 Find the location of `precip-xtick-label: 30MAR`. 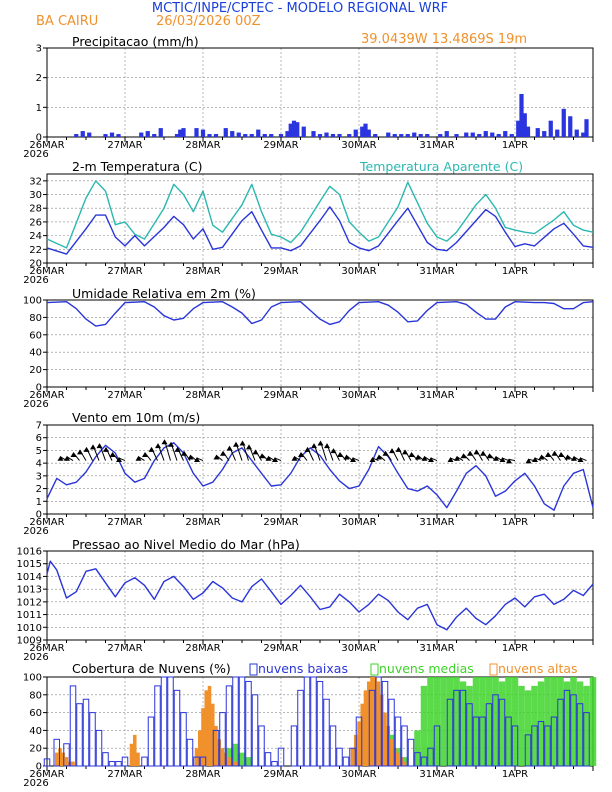

precip-xtick-label: 30MAR is located at coordinates (358, 145).